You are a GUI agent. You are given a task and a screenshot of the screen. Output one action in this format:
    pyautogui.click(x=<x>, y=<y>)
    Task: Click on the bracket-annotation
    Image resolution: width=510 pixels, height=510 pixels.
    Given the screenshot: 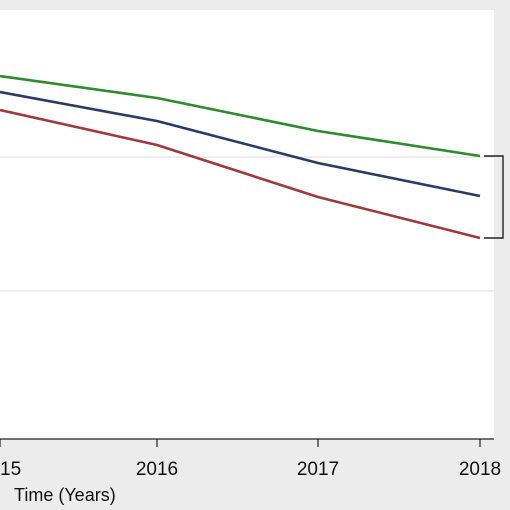 What is the action you would take?
    pyautogui.click(x=494, y=197)
    